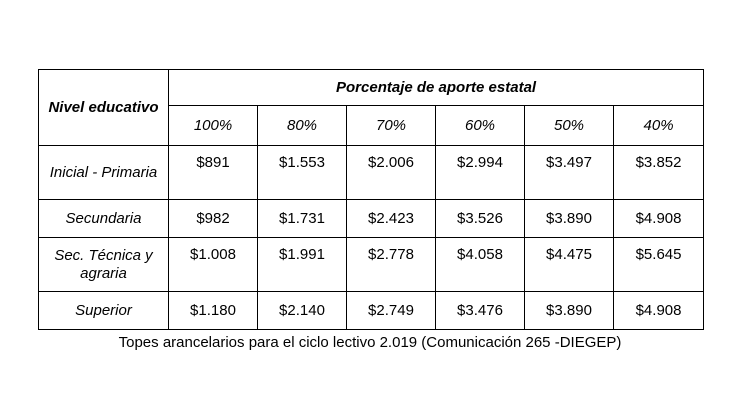  Describe the element at coordinates (391, 264) in the screenshot. I see `table-cell: $2.778` at that location.